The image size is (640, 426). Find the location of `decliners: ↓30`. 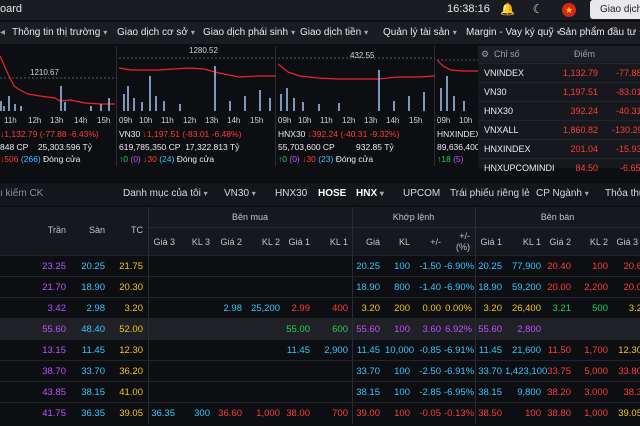

decliners: ↓30 is located at coordinates (150, 159).